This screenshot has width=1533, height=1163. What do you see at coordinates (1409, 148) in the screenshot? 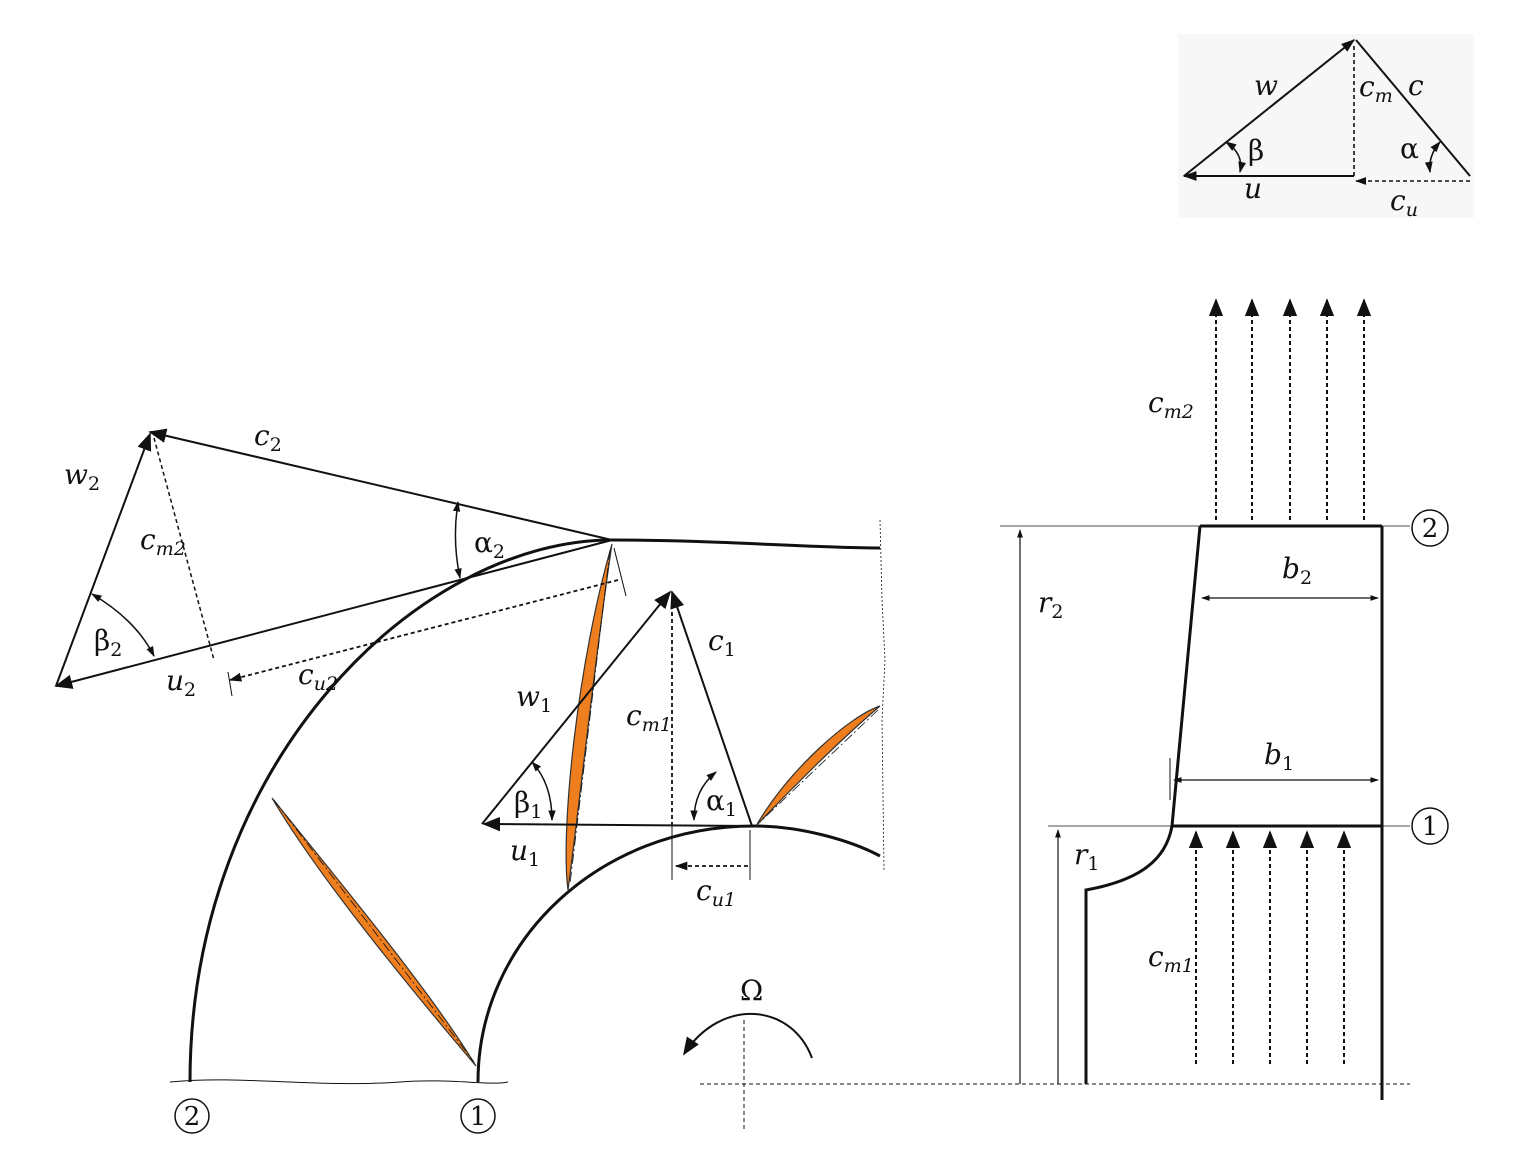
I see `legend-alpha-label: α` at bounding box center [1409, 148].